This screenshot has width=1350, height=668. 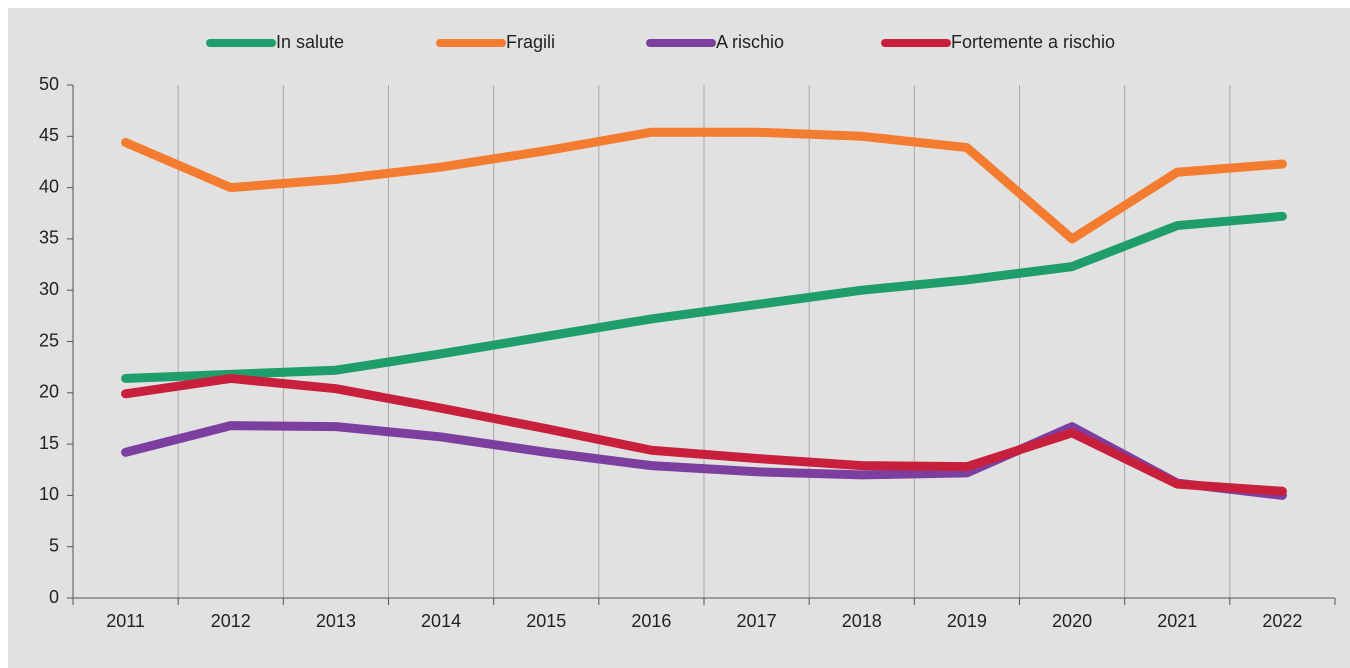 I want to click on y-tick-label: 40, so click(x=49, y=186).